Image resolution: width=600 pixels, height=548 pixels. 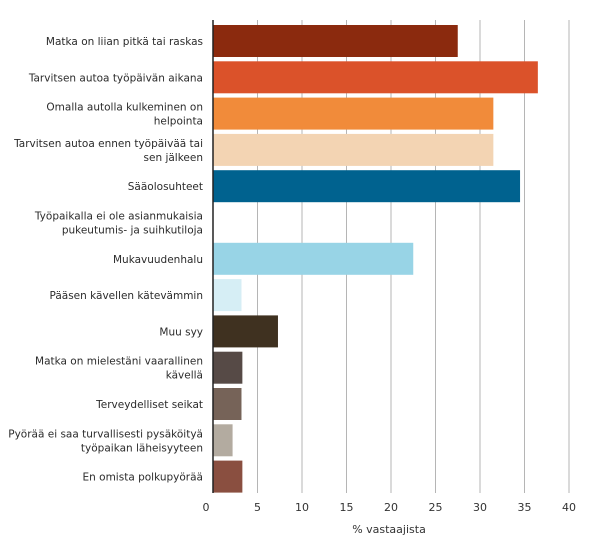 I want to click on x-tick-label-40: 40, so click(x=569, y=507).